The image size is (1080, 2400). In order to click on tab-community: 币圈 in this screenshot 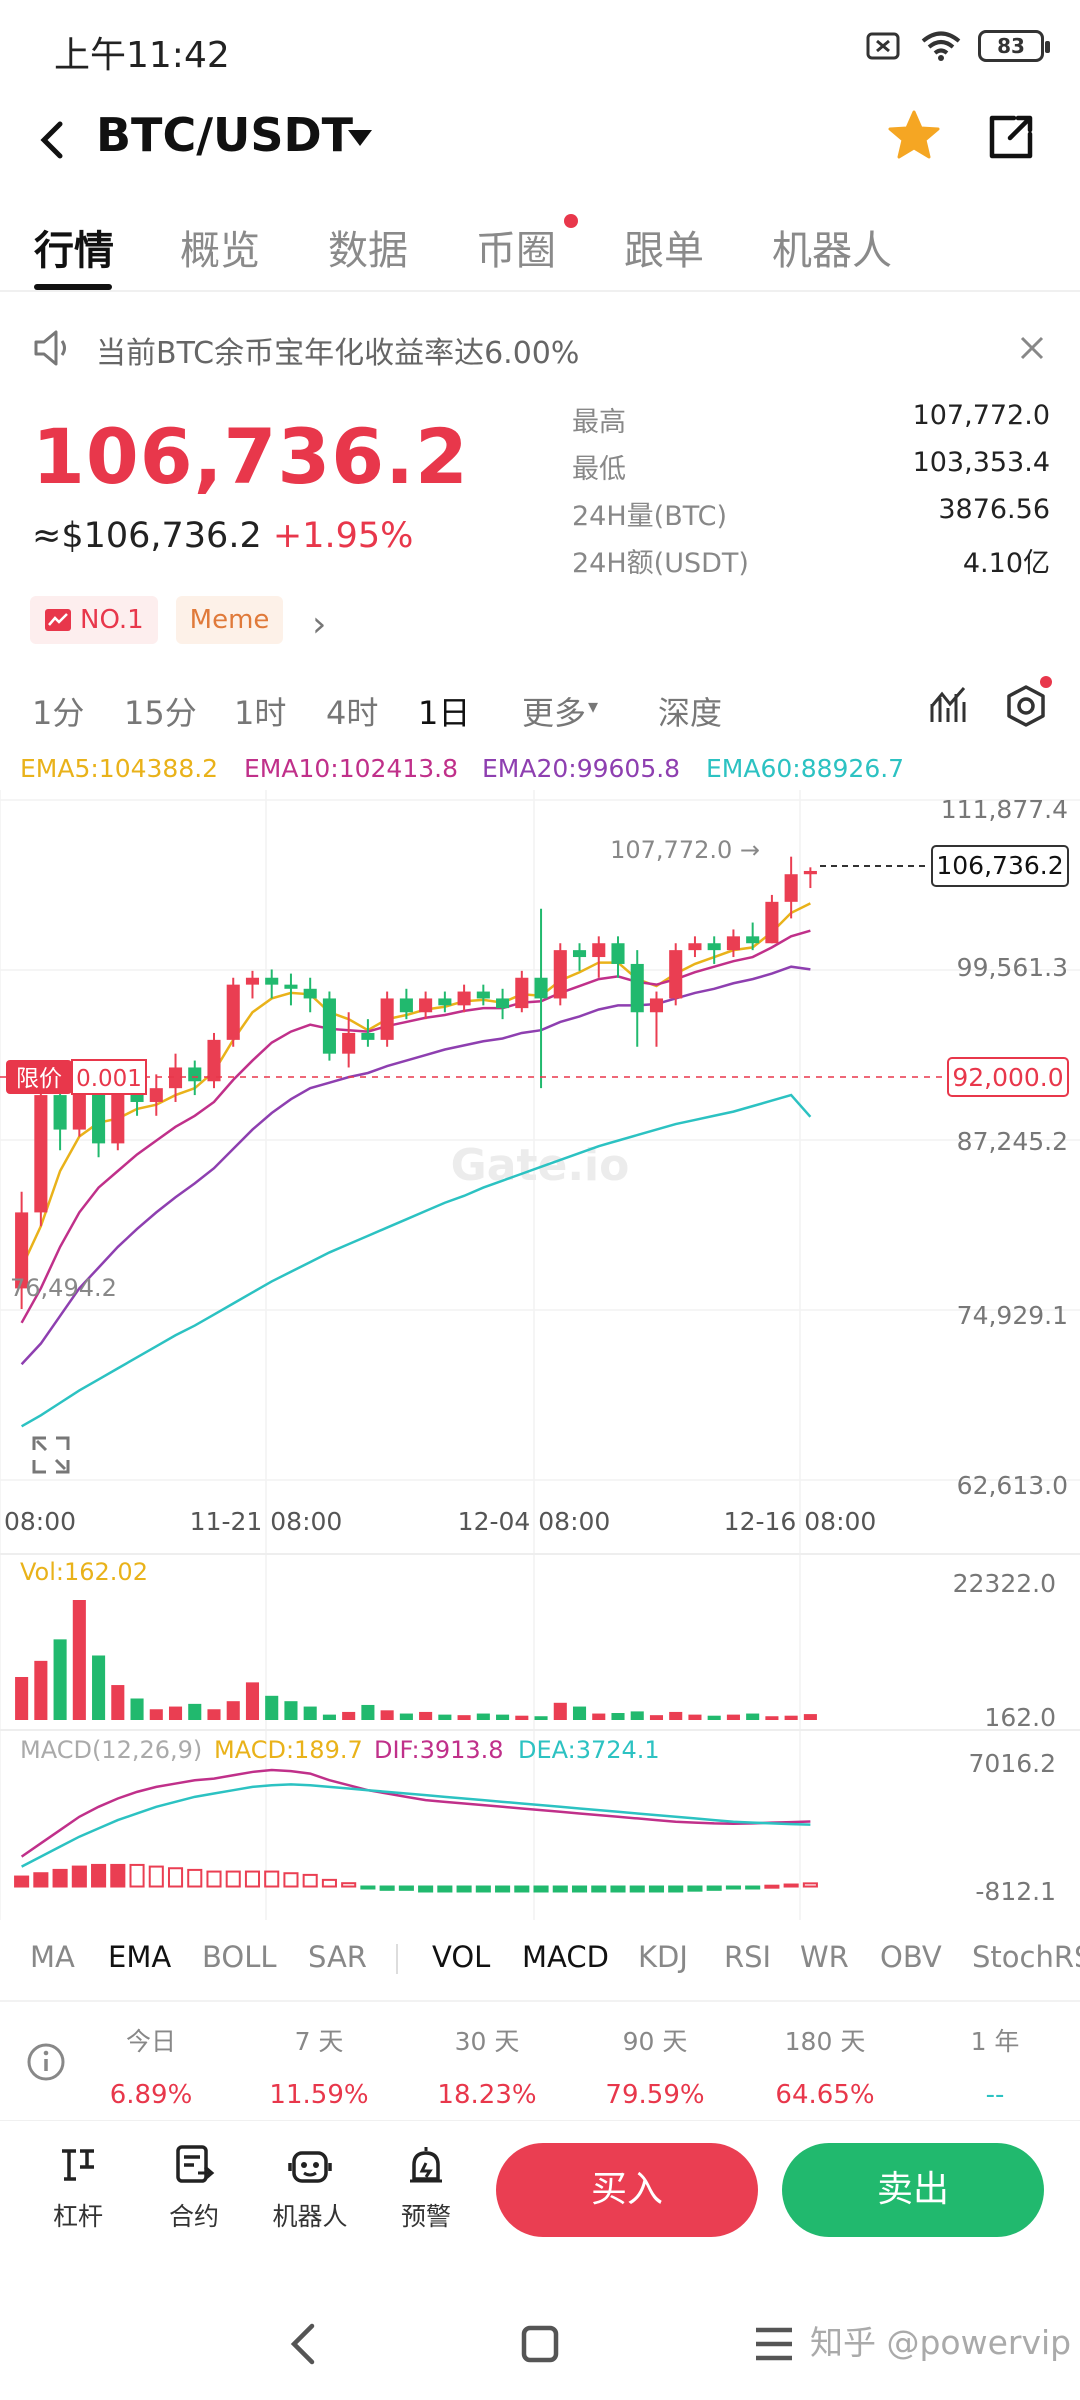, I will do `click(516, 251)`.